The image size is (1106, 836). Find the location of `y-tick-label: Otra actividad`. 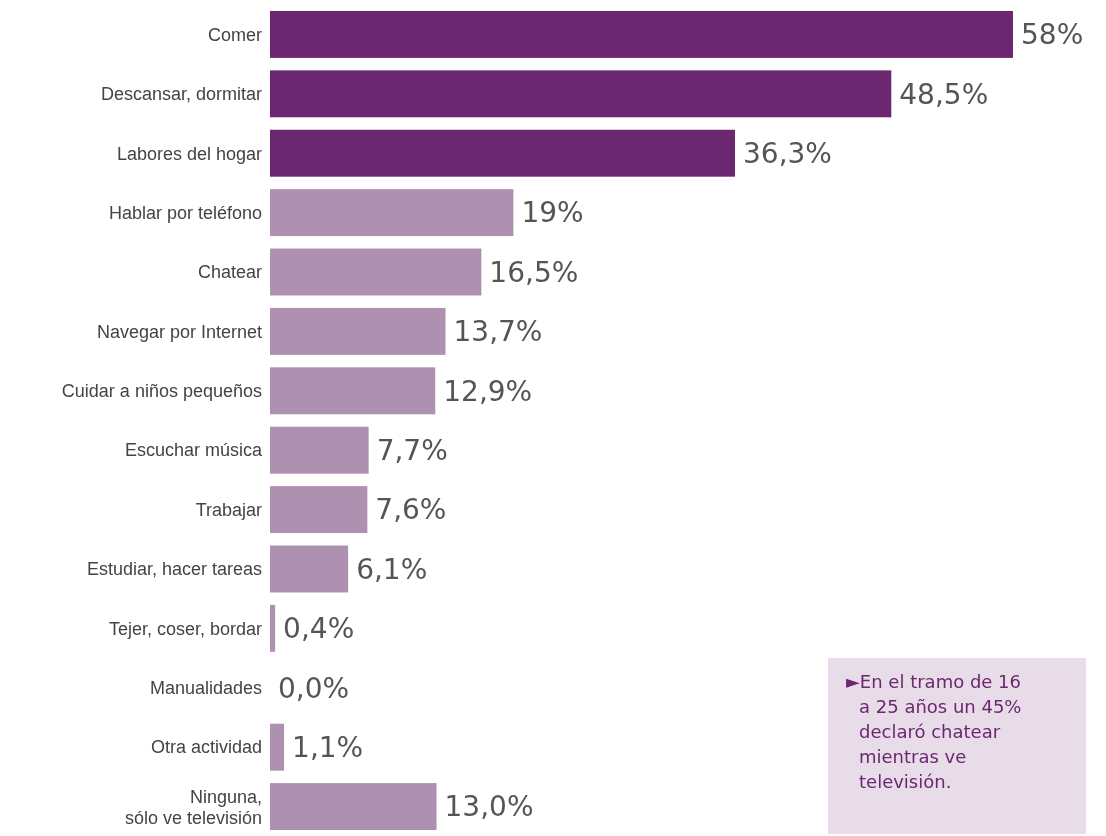

y-tick-label: Otra actividad is located at coordinates (206, 747).